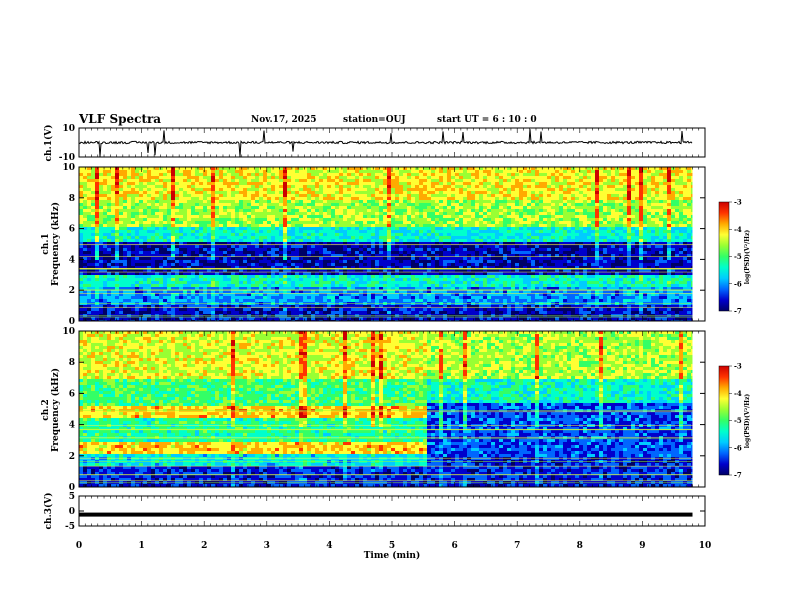 The height and width of the screenshot is (612, 792). Describe the element at coordinates (487, 120) in the screenshot. I see `start-ut-label: start UT = 6 : 10 : 0` at that location.